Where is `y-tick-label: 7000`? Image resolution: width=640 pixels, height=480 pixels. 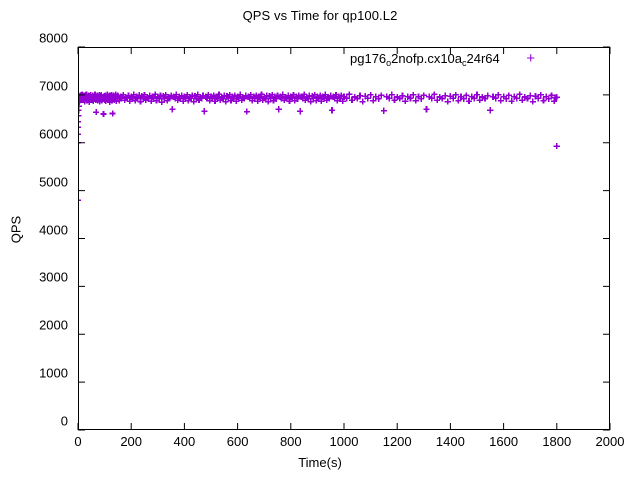 y-tick-label: 7000 is located at coordinates (53, 86).